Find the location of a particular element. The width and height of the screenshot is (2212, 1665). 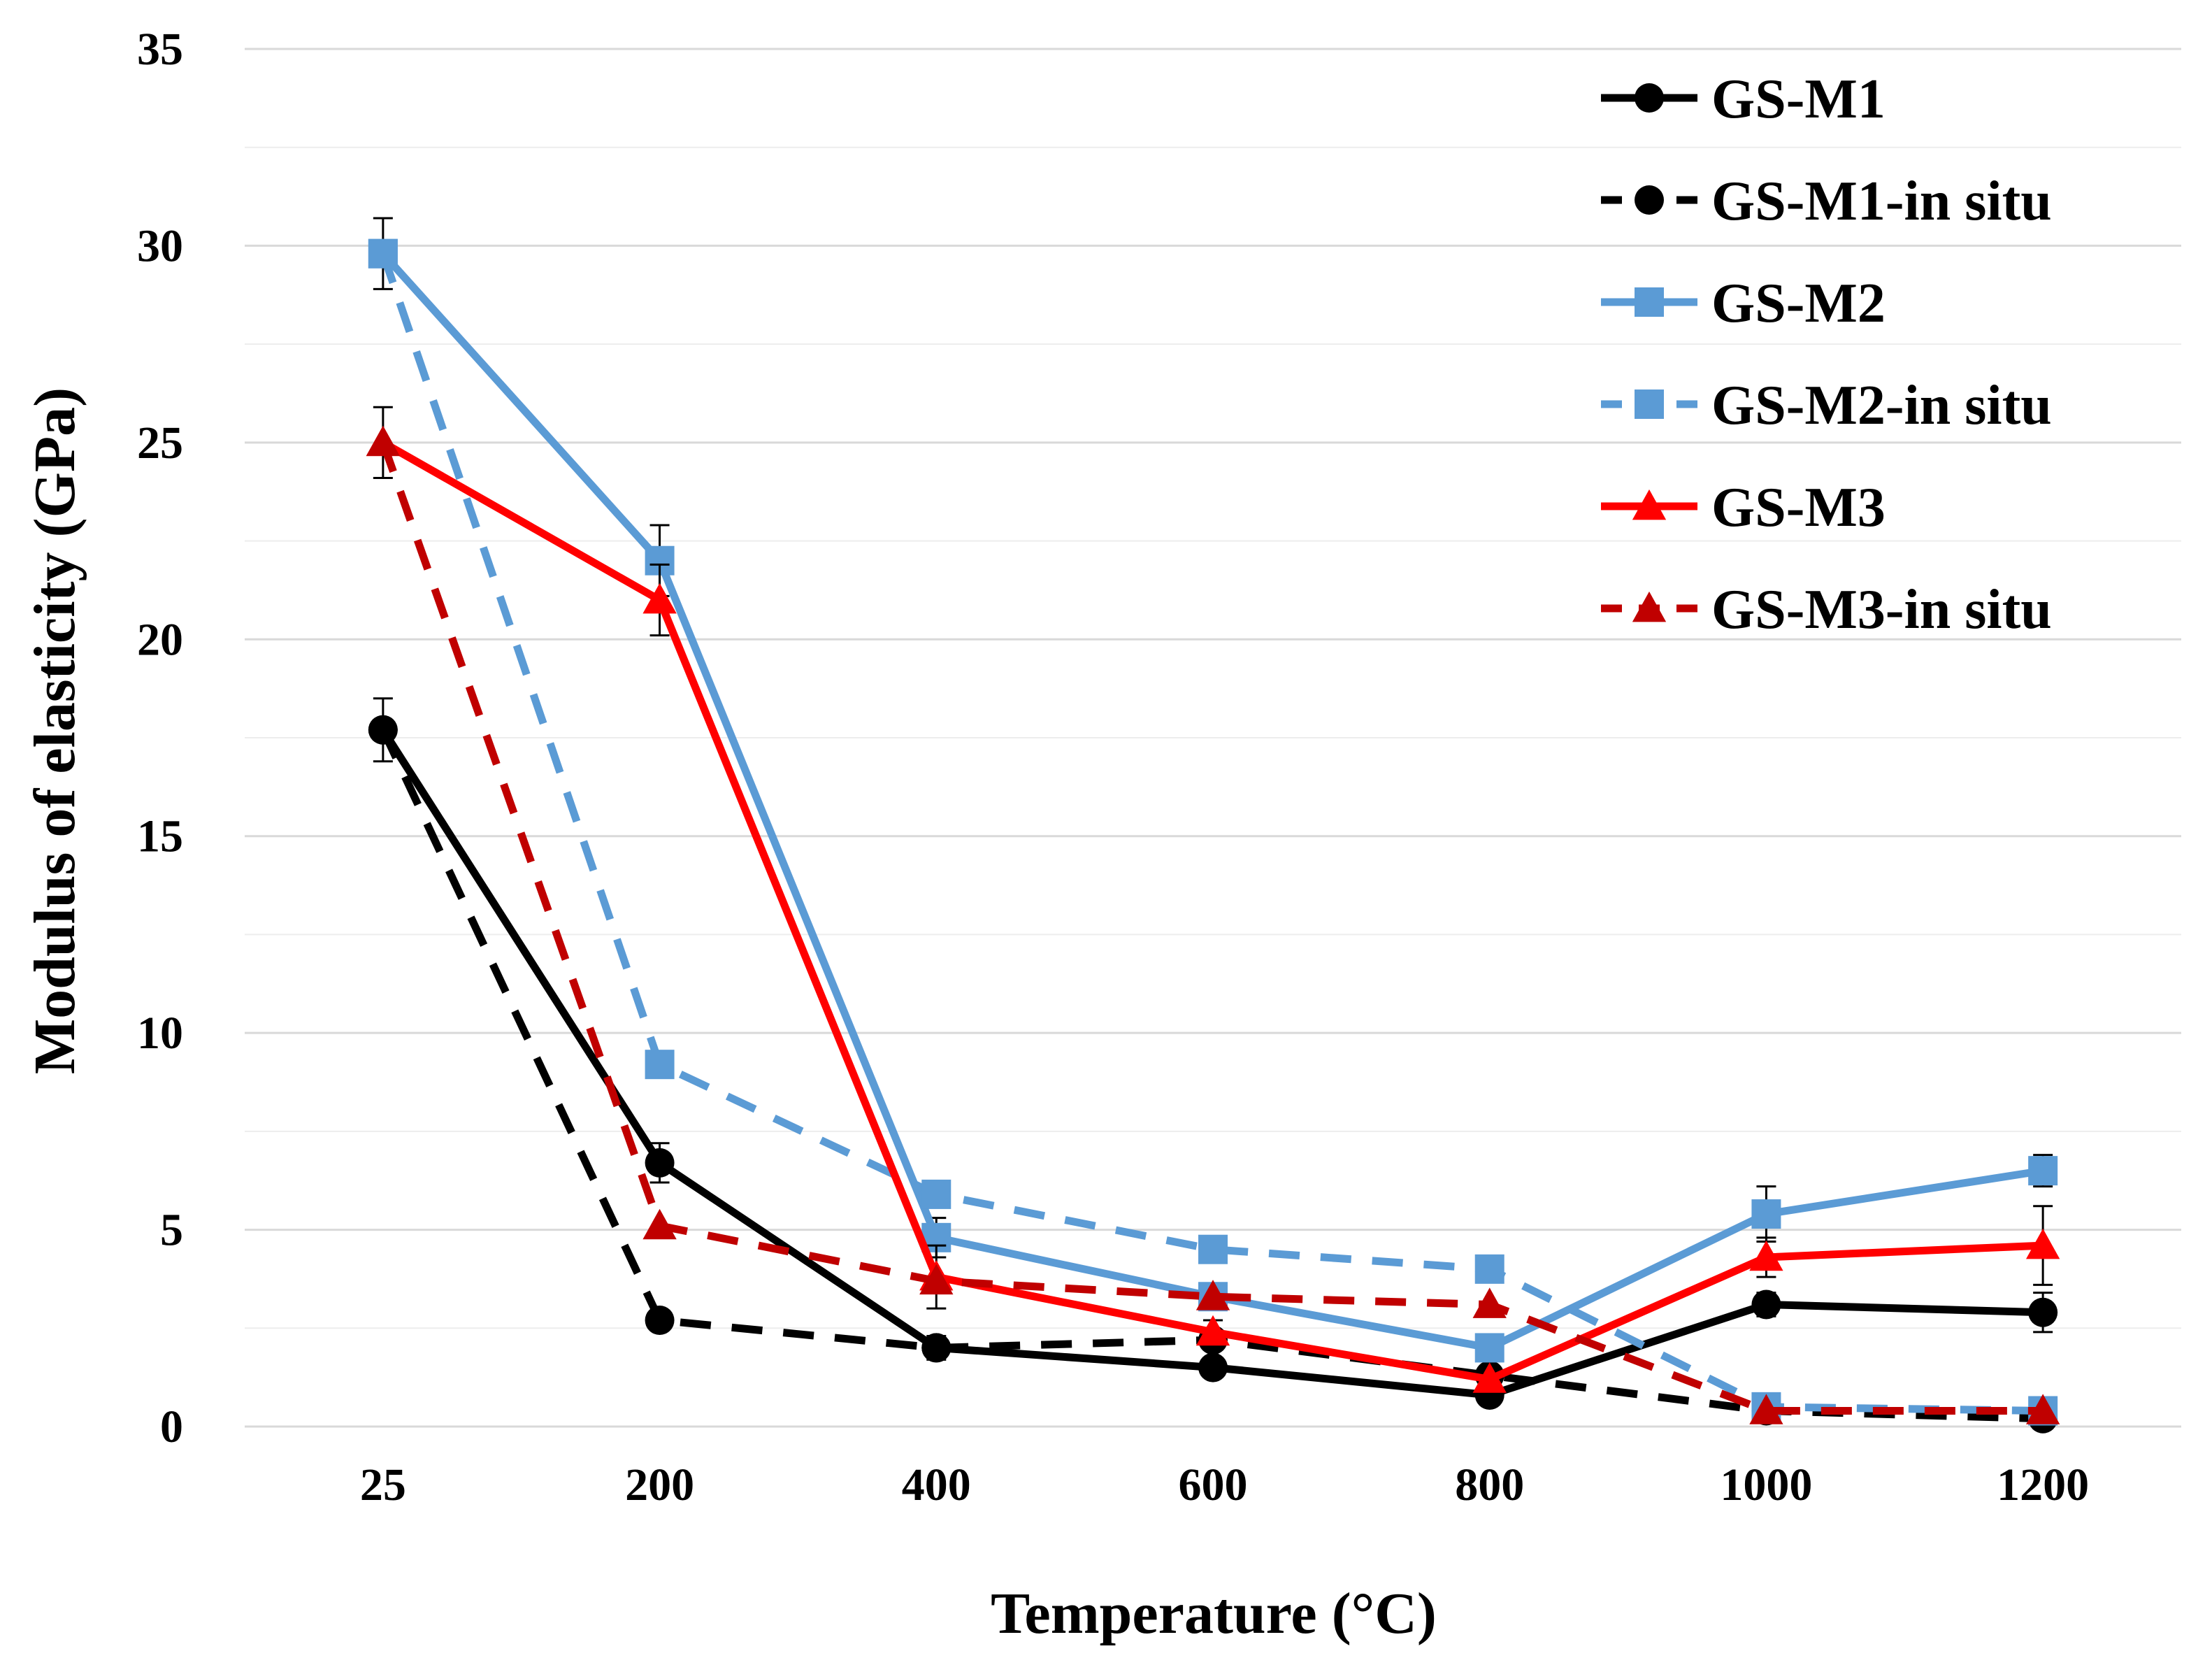

y-axis-ticks: 0 5 10 15 20 25 30 35 is located at coordinates (160, 738).